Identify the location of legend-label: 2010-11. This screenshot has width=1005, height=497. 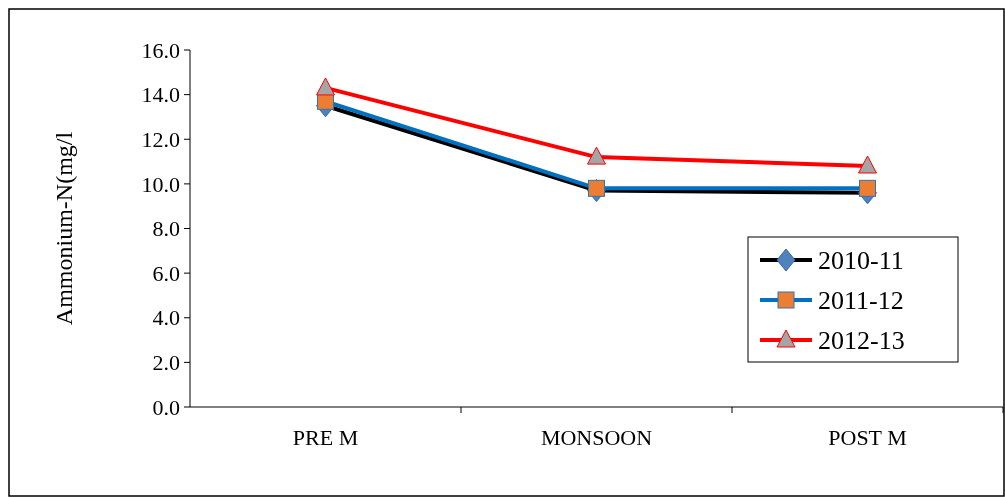
(861, 261).